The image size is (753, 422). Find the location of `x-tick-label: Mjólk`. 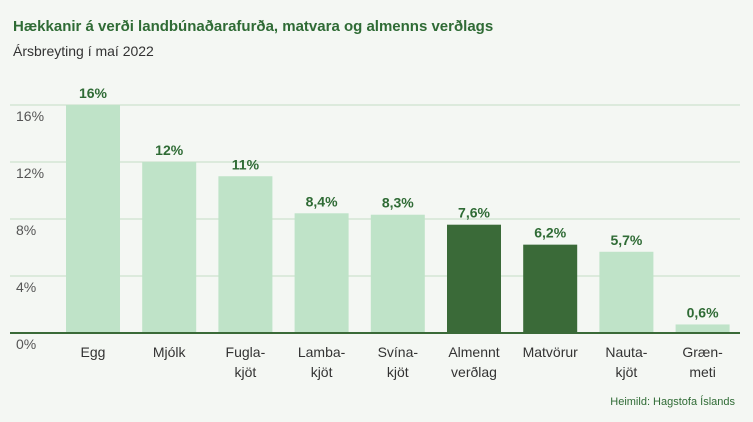

x-tick-label: Mjólk is located at coordinates (170, 352).